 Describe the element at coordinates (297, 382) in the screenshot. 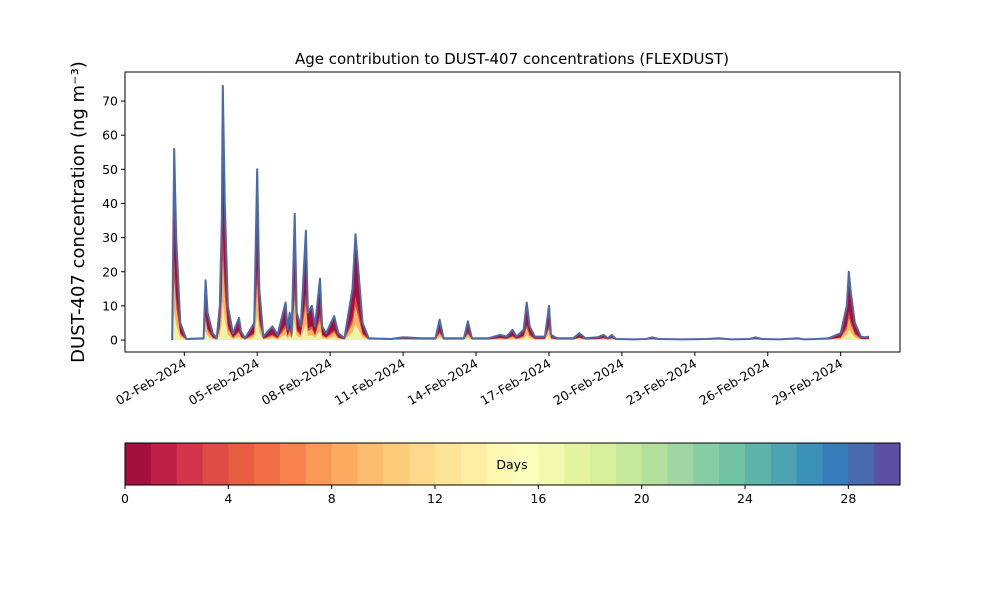

I see `x-tick-label: 08-Feb-2024` at that location.